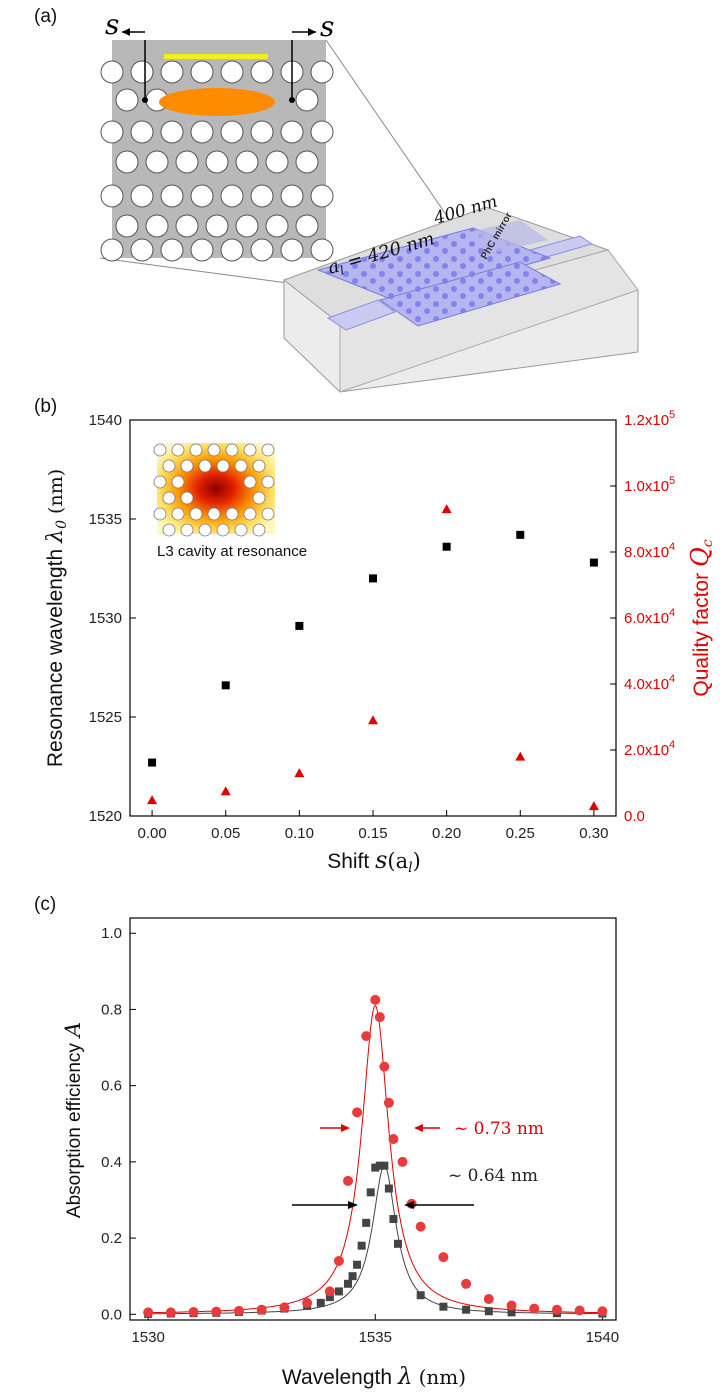 This screenshot has height=1395, width=723. What do you see at coordinates (602, 1337) in the screenshot?
I see `x-tick-label-c: 1540` at bounding box center [602, 1337].